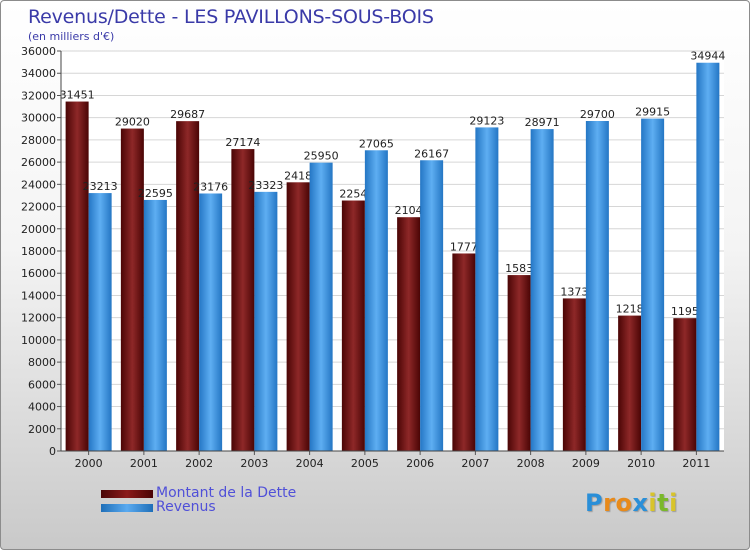 The image size is (750, 550). What do you see at coordinates (38, 295) in the screenshot?
I see `y-tick-label: 14000` at bounding box center [38, 295].